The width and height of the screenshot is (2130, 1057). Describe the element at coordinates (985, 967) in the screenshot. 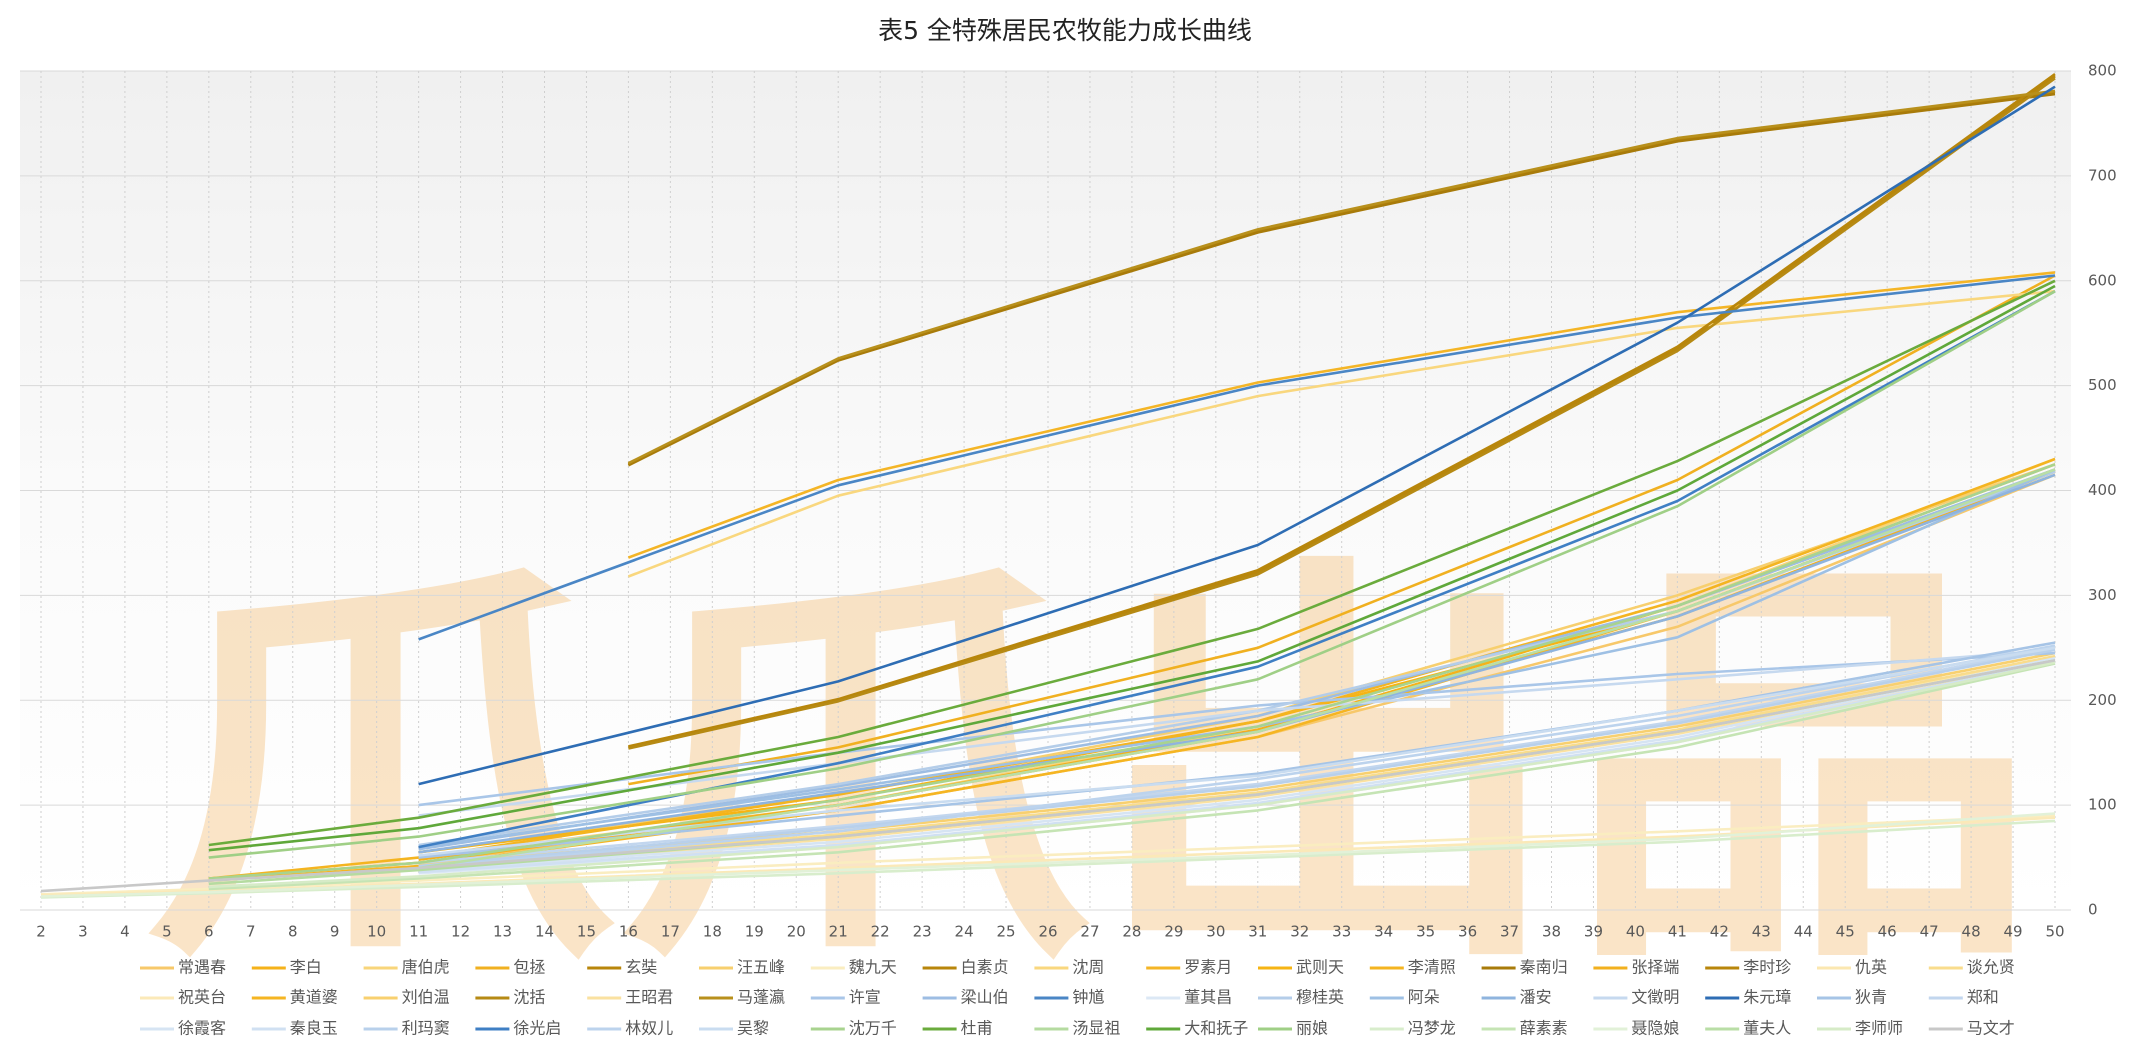

I see `legend-label: 白素贞` at that location.